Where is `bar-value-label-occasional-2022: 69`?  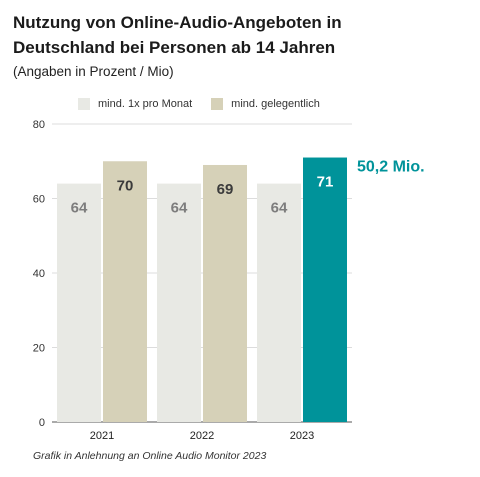 bar-value-label-occasional-2022: 69 is located at coordinates (225, 189).